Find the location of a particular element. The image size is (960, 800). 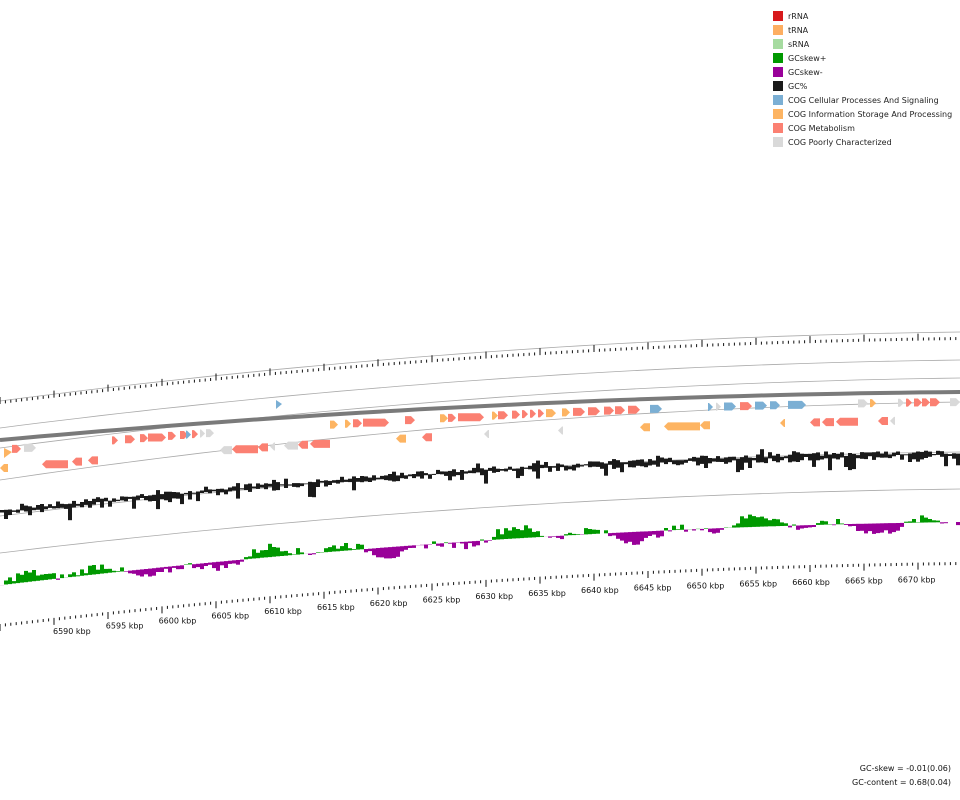

legend-item-gc-percent: GC% is located at coordinates (862, 86).